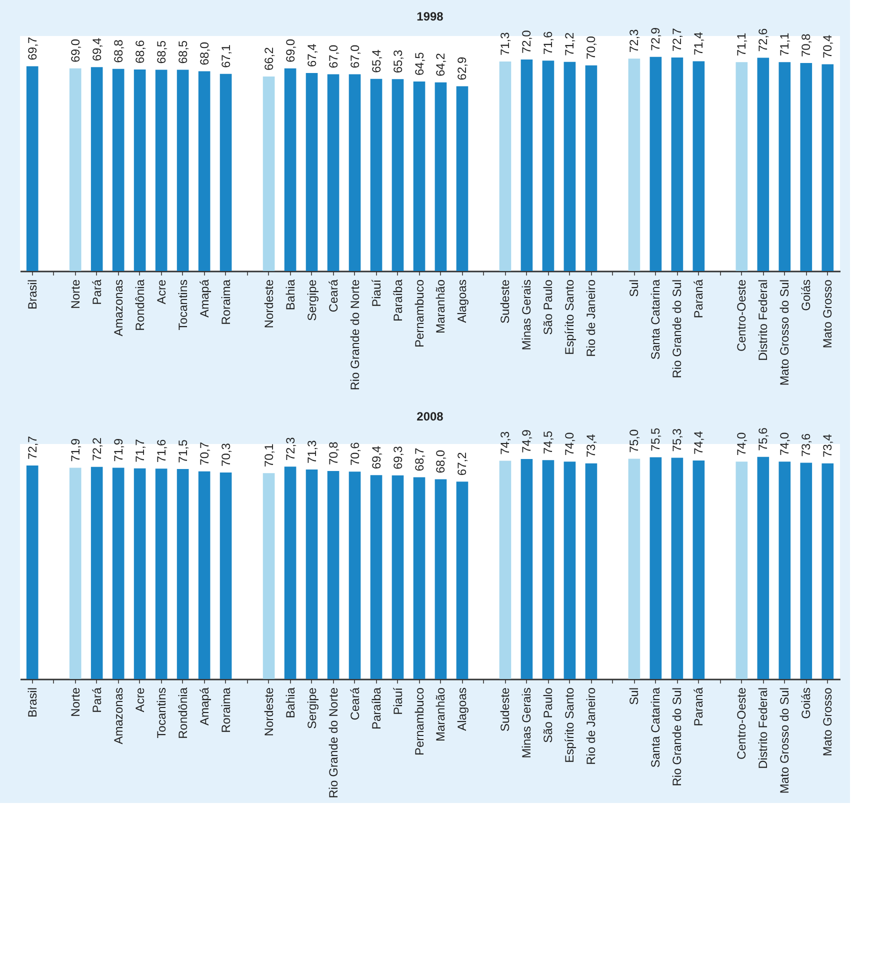  I want to click on data-label: 71,1, so click(741, 44).